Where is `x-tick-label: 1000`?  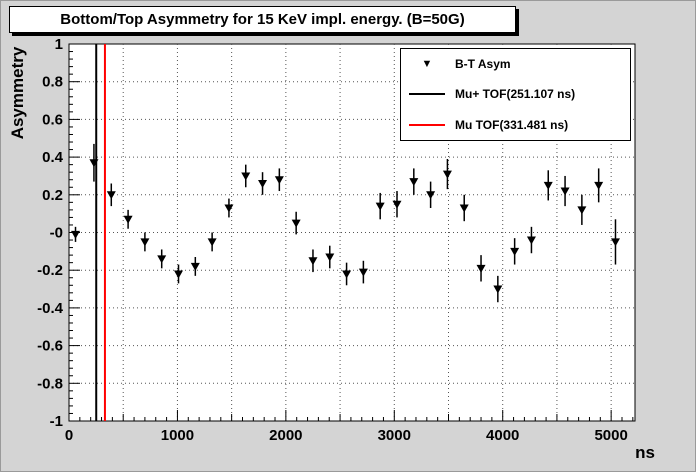 x-tick-label: 1000 is located at coordinates (177, 435).